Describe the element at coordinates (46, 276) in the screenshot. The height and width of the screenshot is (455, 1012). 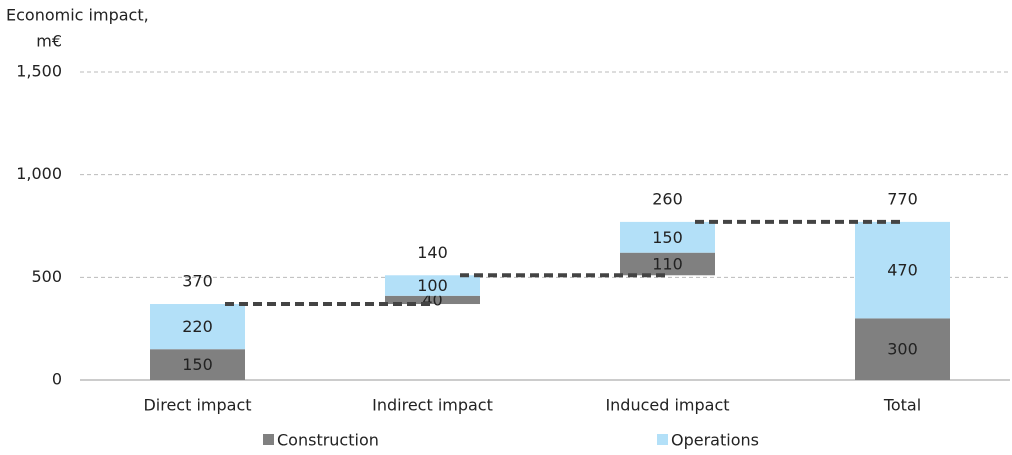
I see `y-tick-label: 500` at that location.